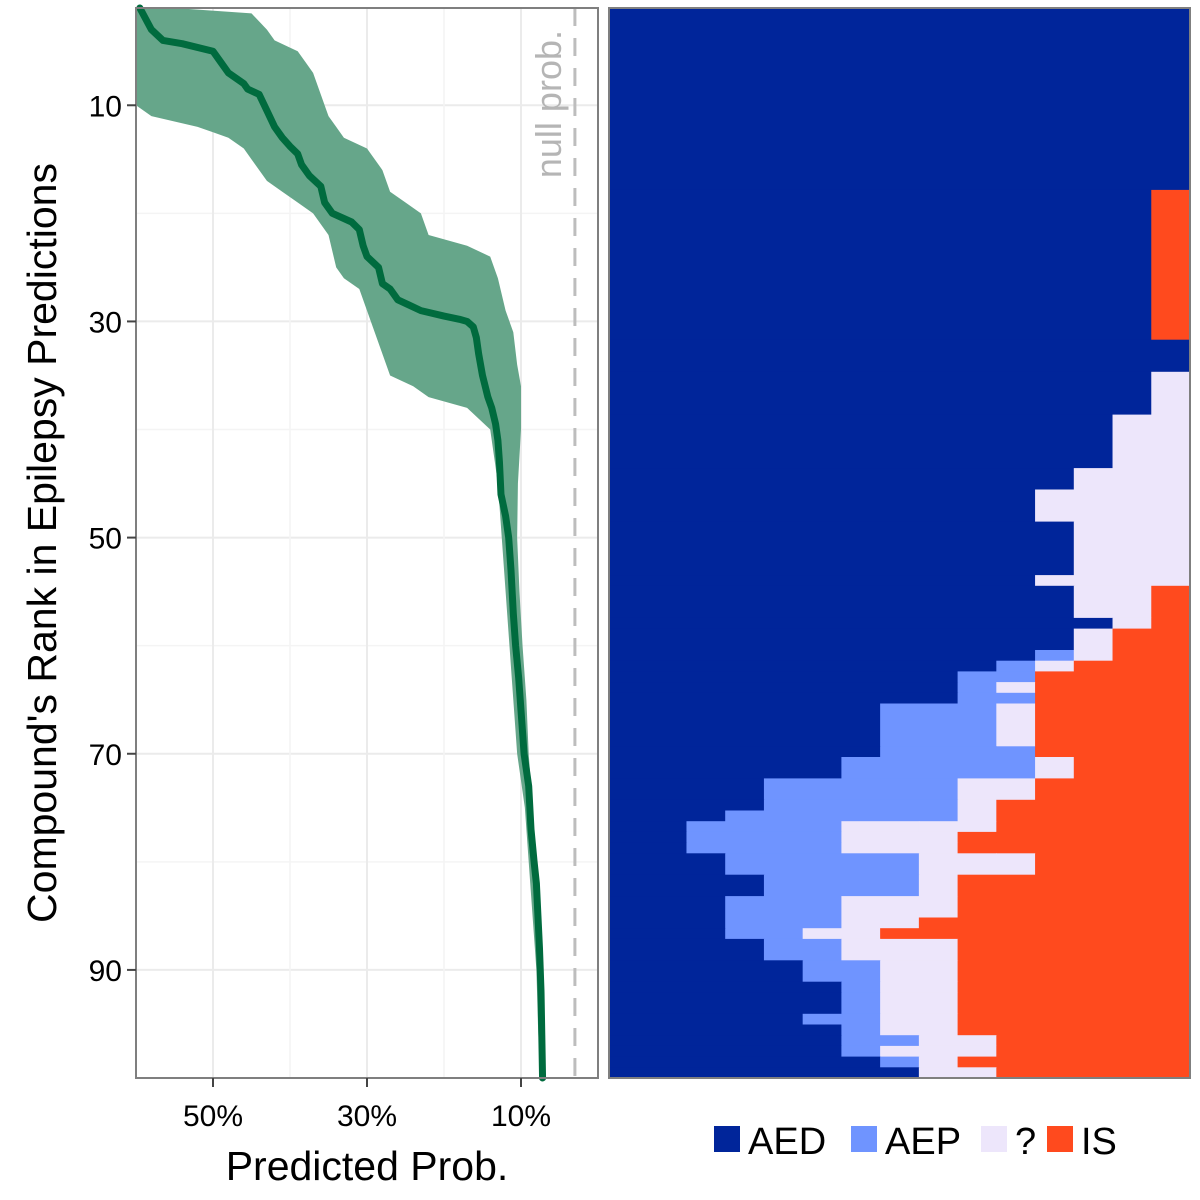 The image size is (1200, 1200). What do you see at coordinates (994, 1139) in the screenshot?
I see `legend-key-unknown` at bounding box center [994, 1139].